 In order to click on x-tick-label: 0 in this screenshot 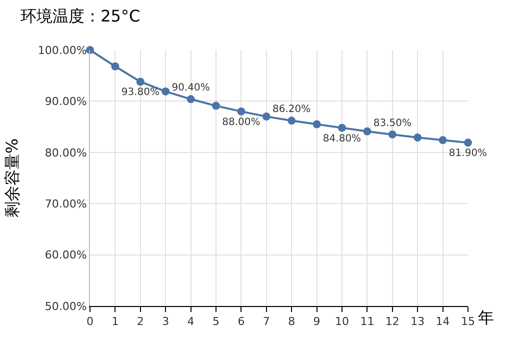, I will do `click(90, 321)`.